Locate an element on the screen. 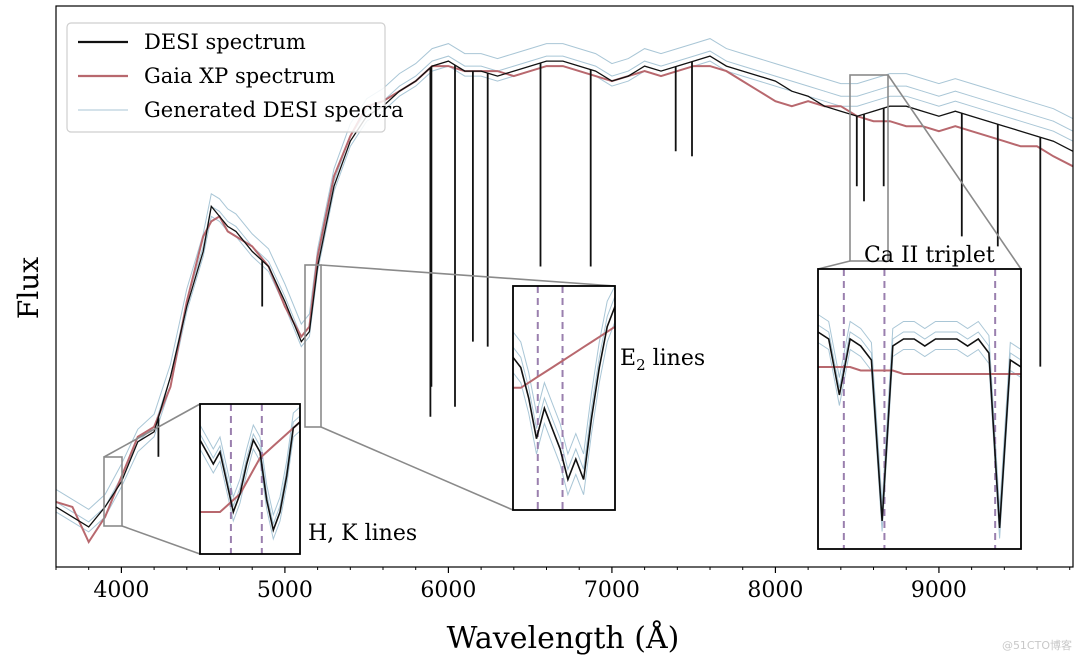  x-tick: 9000 is located at coordinates (939, 585).